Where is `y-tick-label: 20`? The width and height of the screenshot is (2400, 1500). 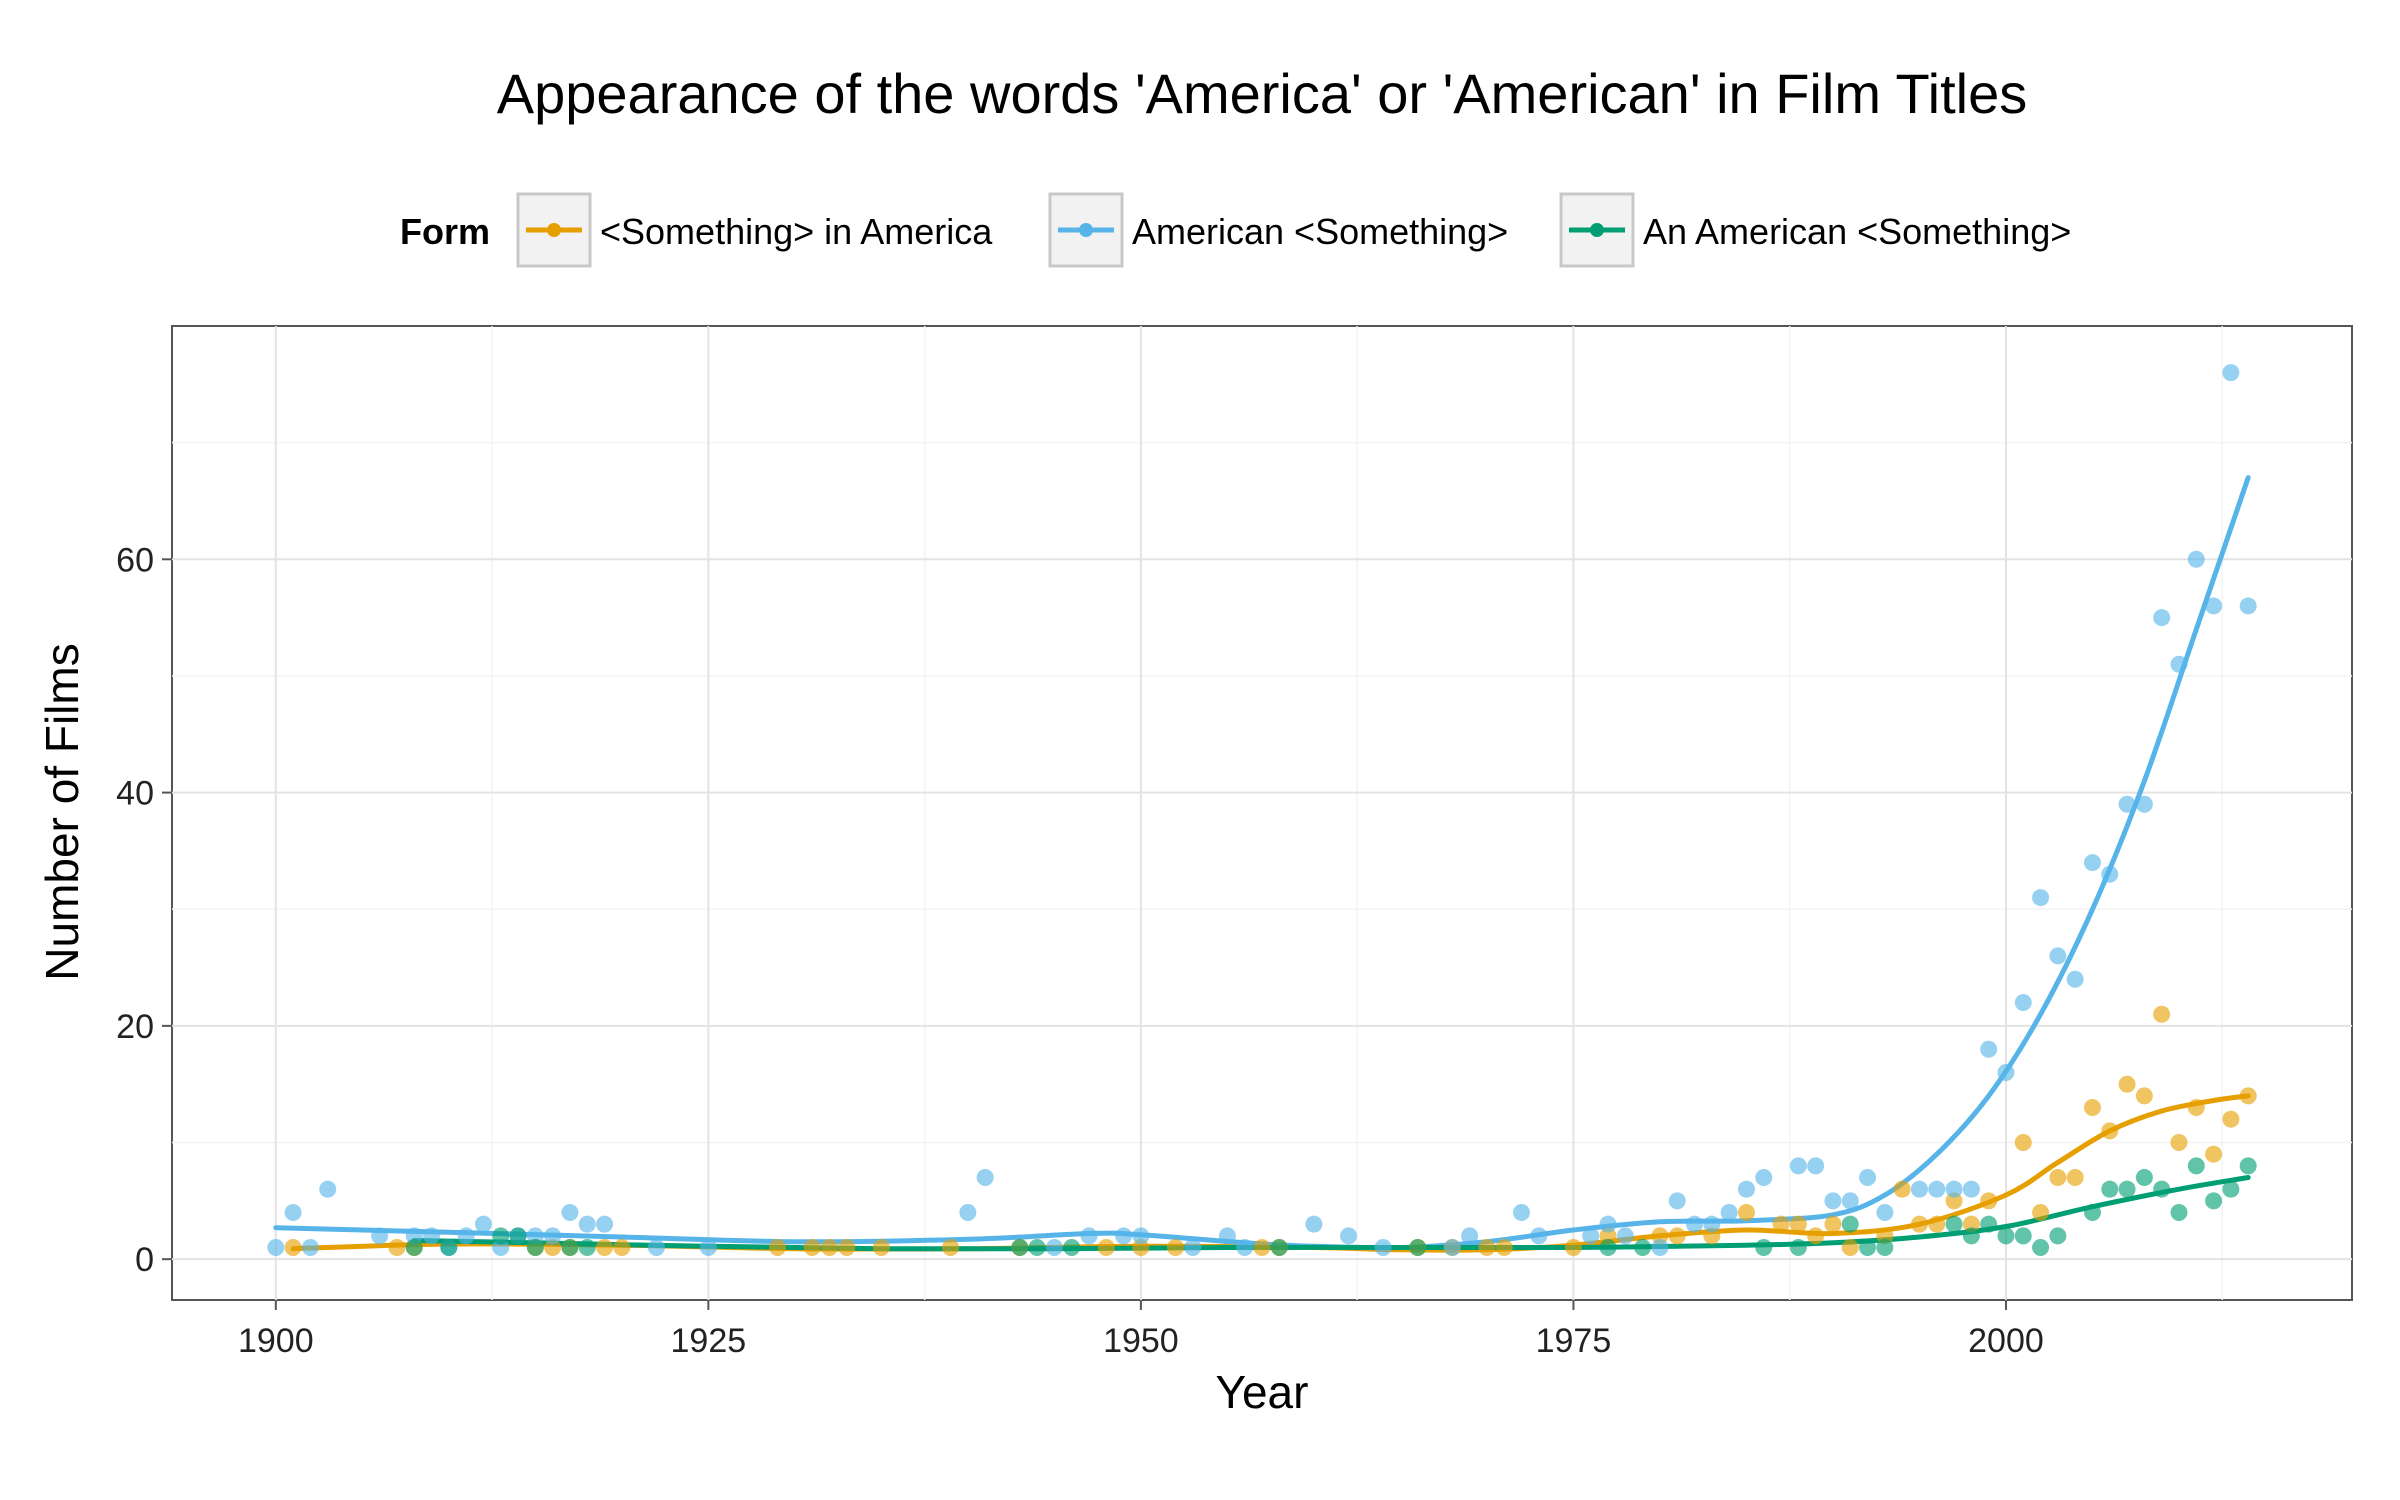
y-tick-label: 20 is located at coordinates (135, 1027).